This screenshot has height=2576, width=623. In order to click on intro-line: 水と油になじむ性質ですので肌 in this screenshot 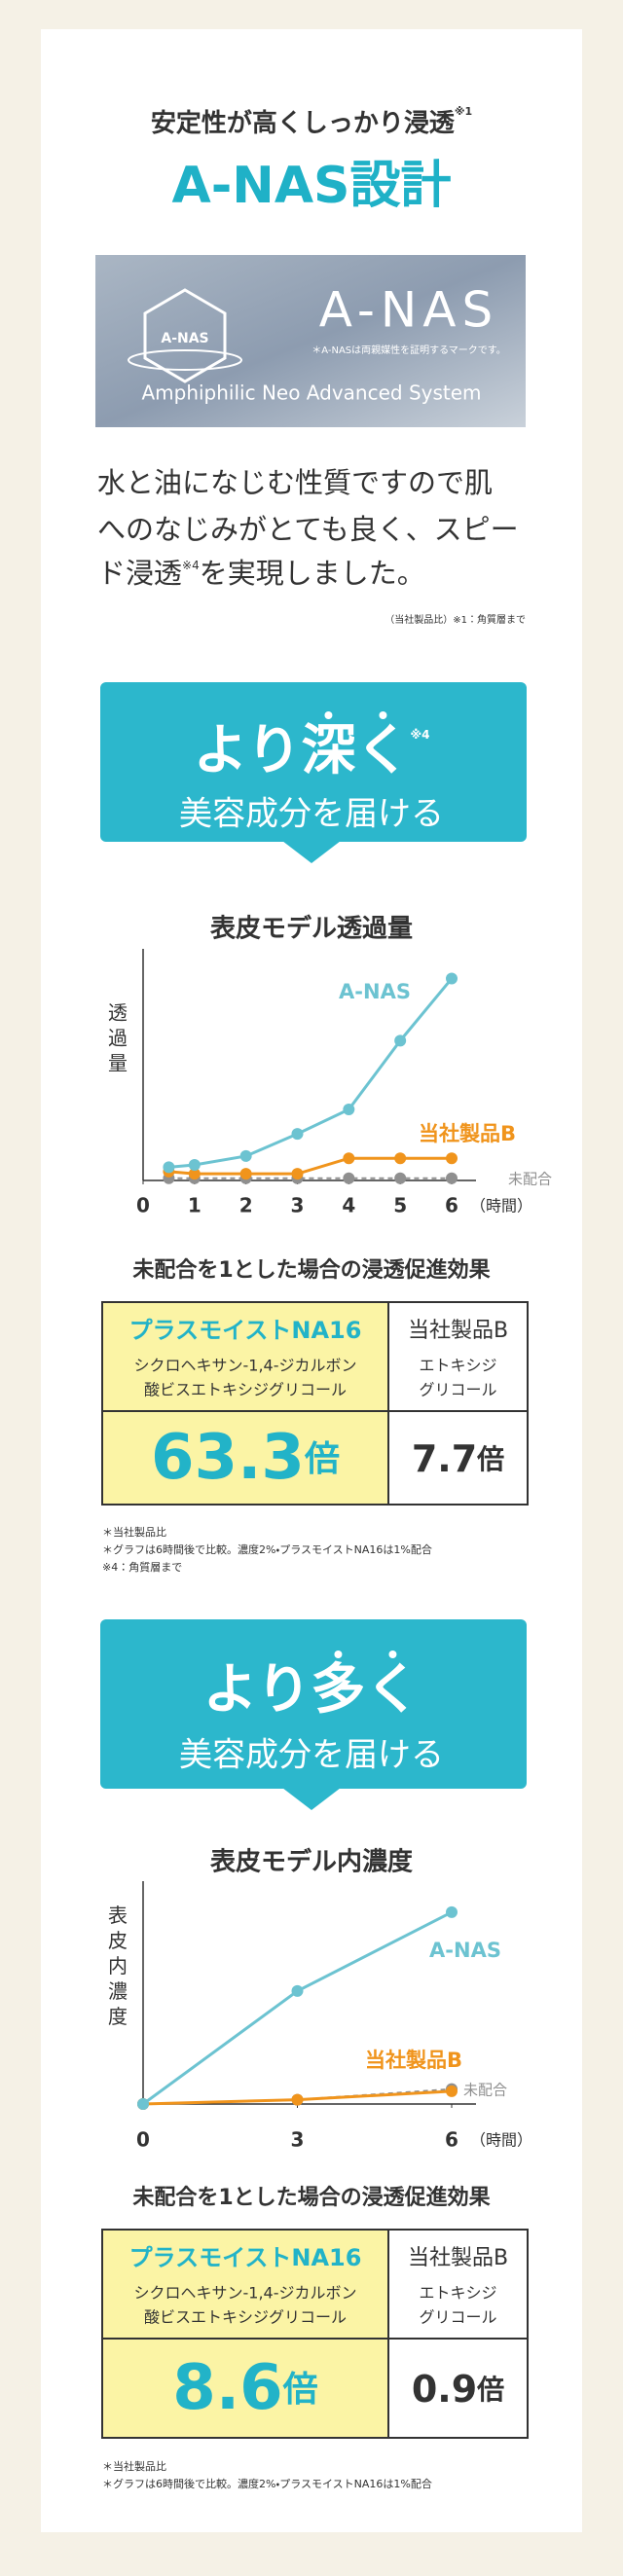, I will do `click(295, 482)`.